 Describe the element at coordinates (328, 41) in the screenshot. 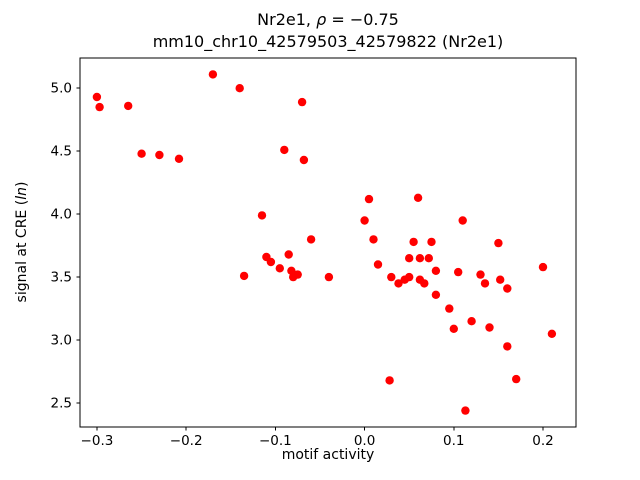

I see `chart-title-line2: mm10_chr10_42579503_42579822 (Nr2e1)` at that location.